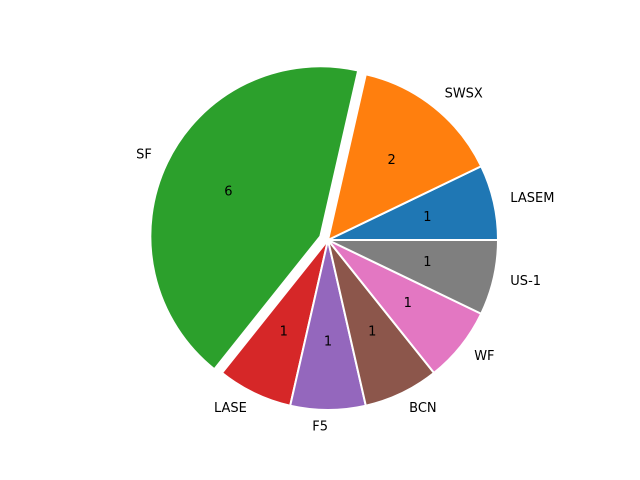  Describe the element at coordinates (532, 198) in the screenshot. I see `slice-label: LASEM` at that location.